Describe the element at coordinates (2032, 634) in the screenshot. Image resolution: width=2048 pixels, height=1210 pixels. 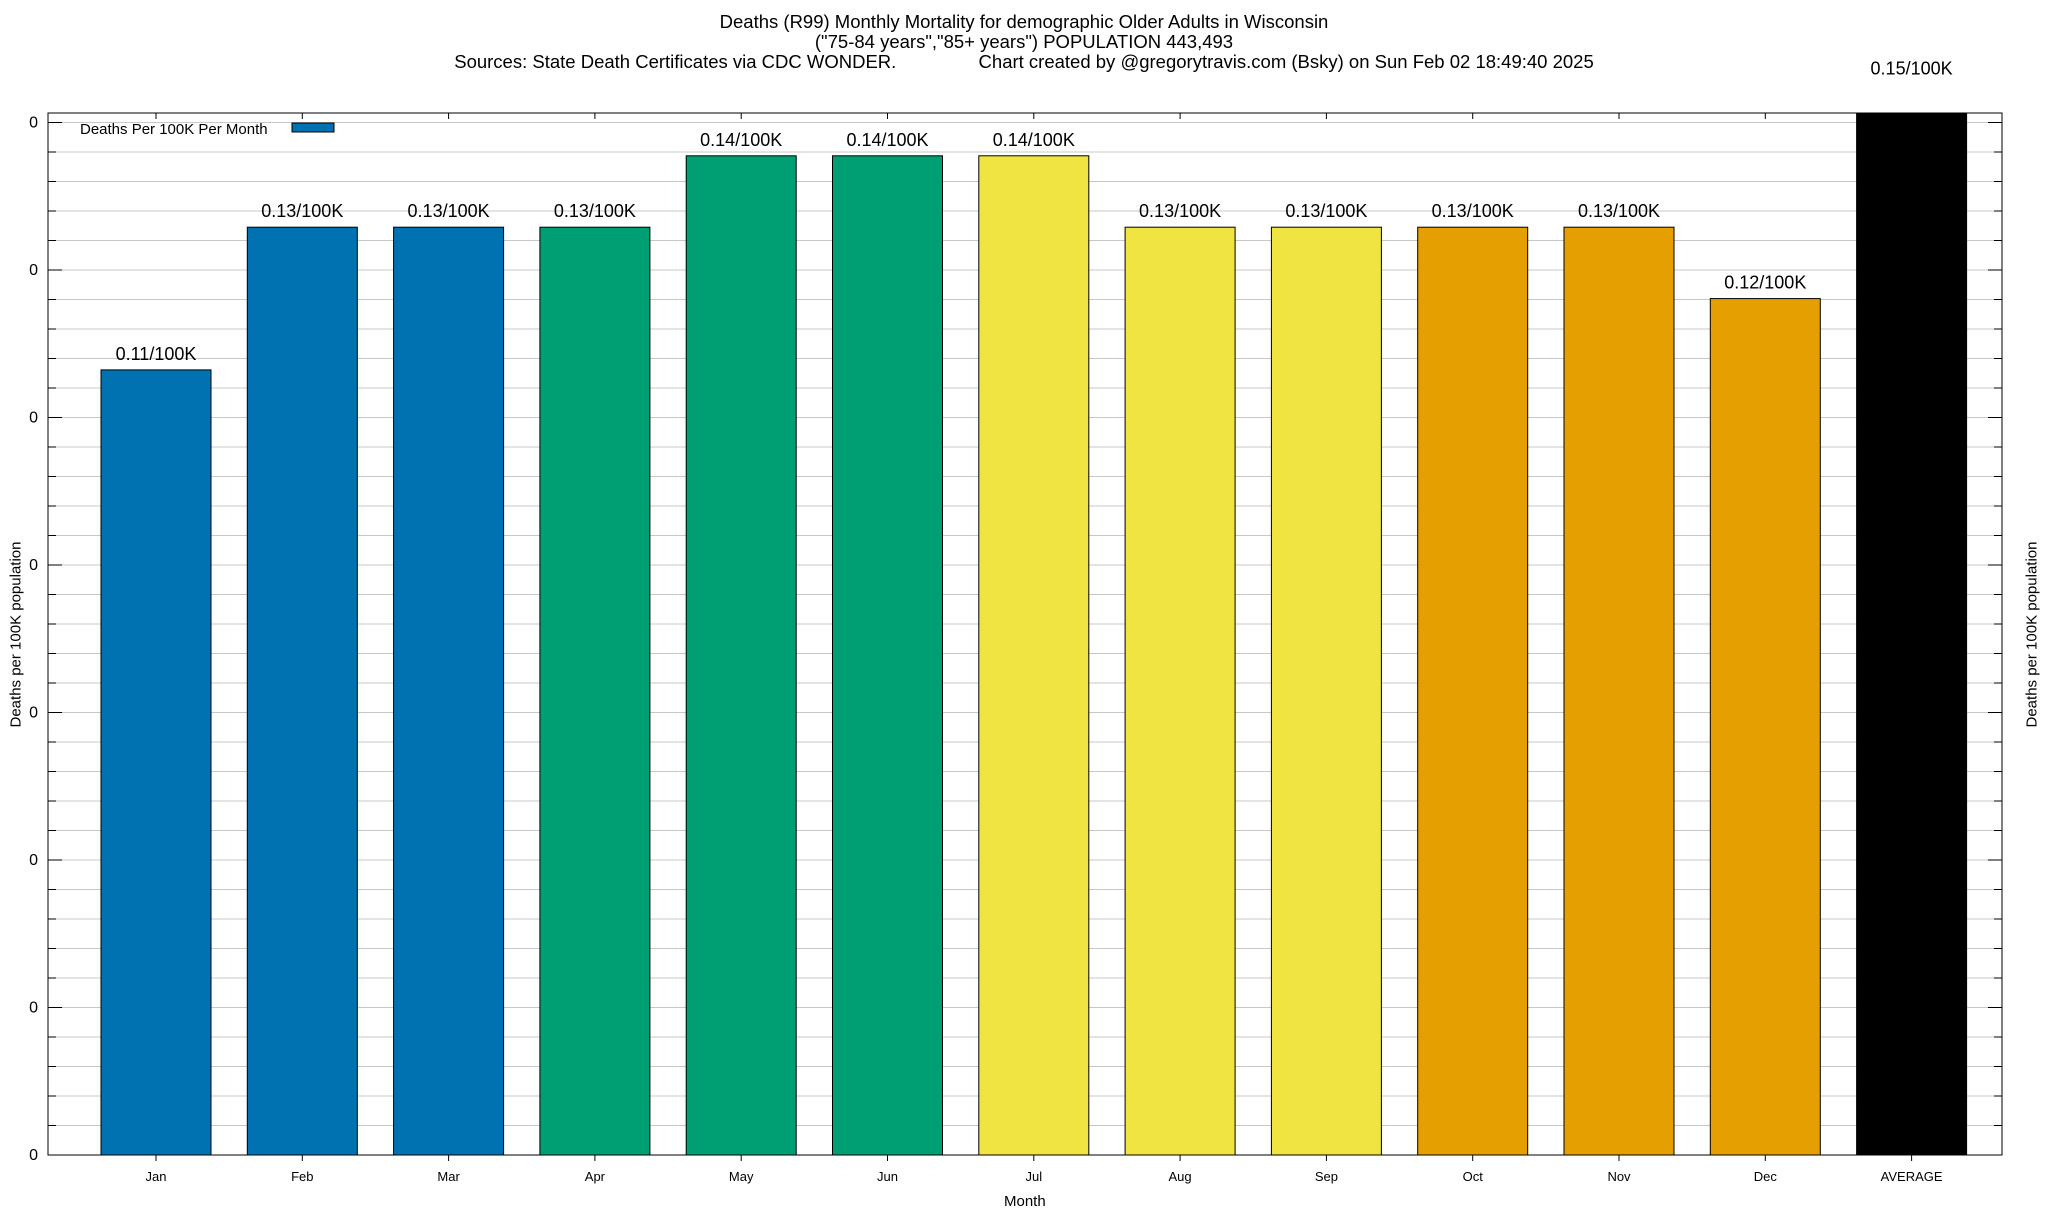
I see `y-axis-label-right: Deaths per 100K population` at that location.